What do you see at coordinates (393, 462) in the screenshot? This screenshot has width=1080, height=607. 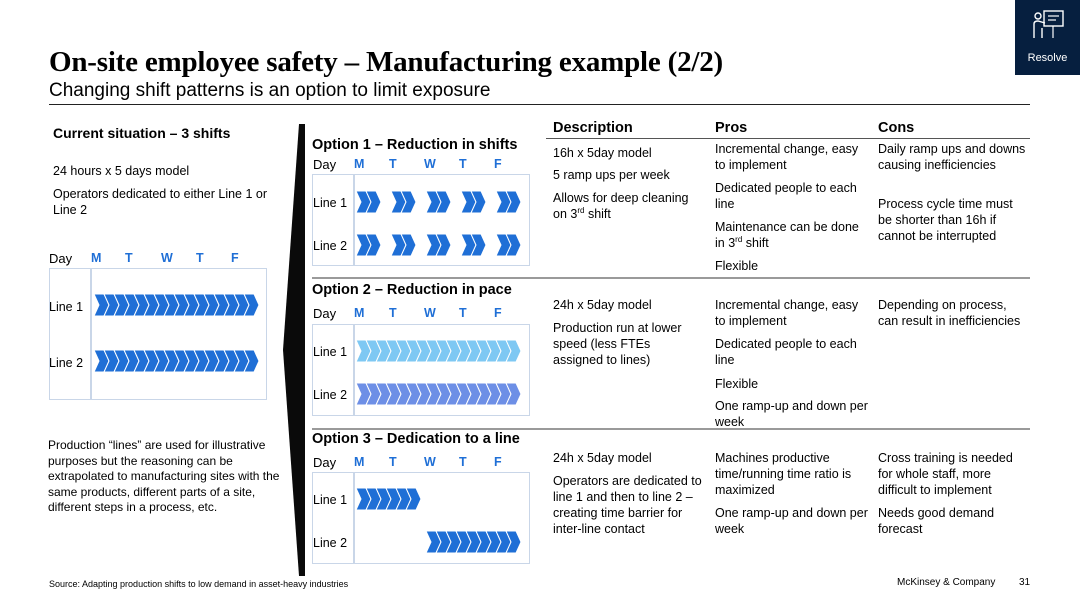 I see `option3-day-t1: T` at bounding box center [393, 462].